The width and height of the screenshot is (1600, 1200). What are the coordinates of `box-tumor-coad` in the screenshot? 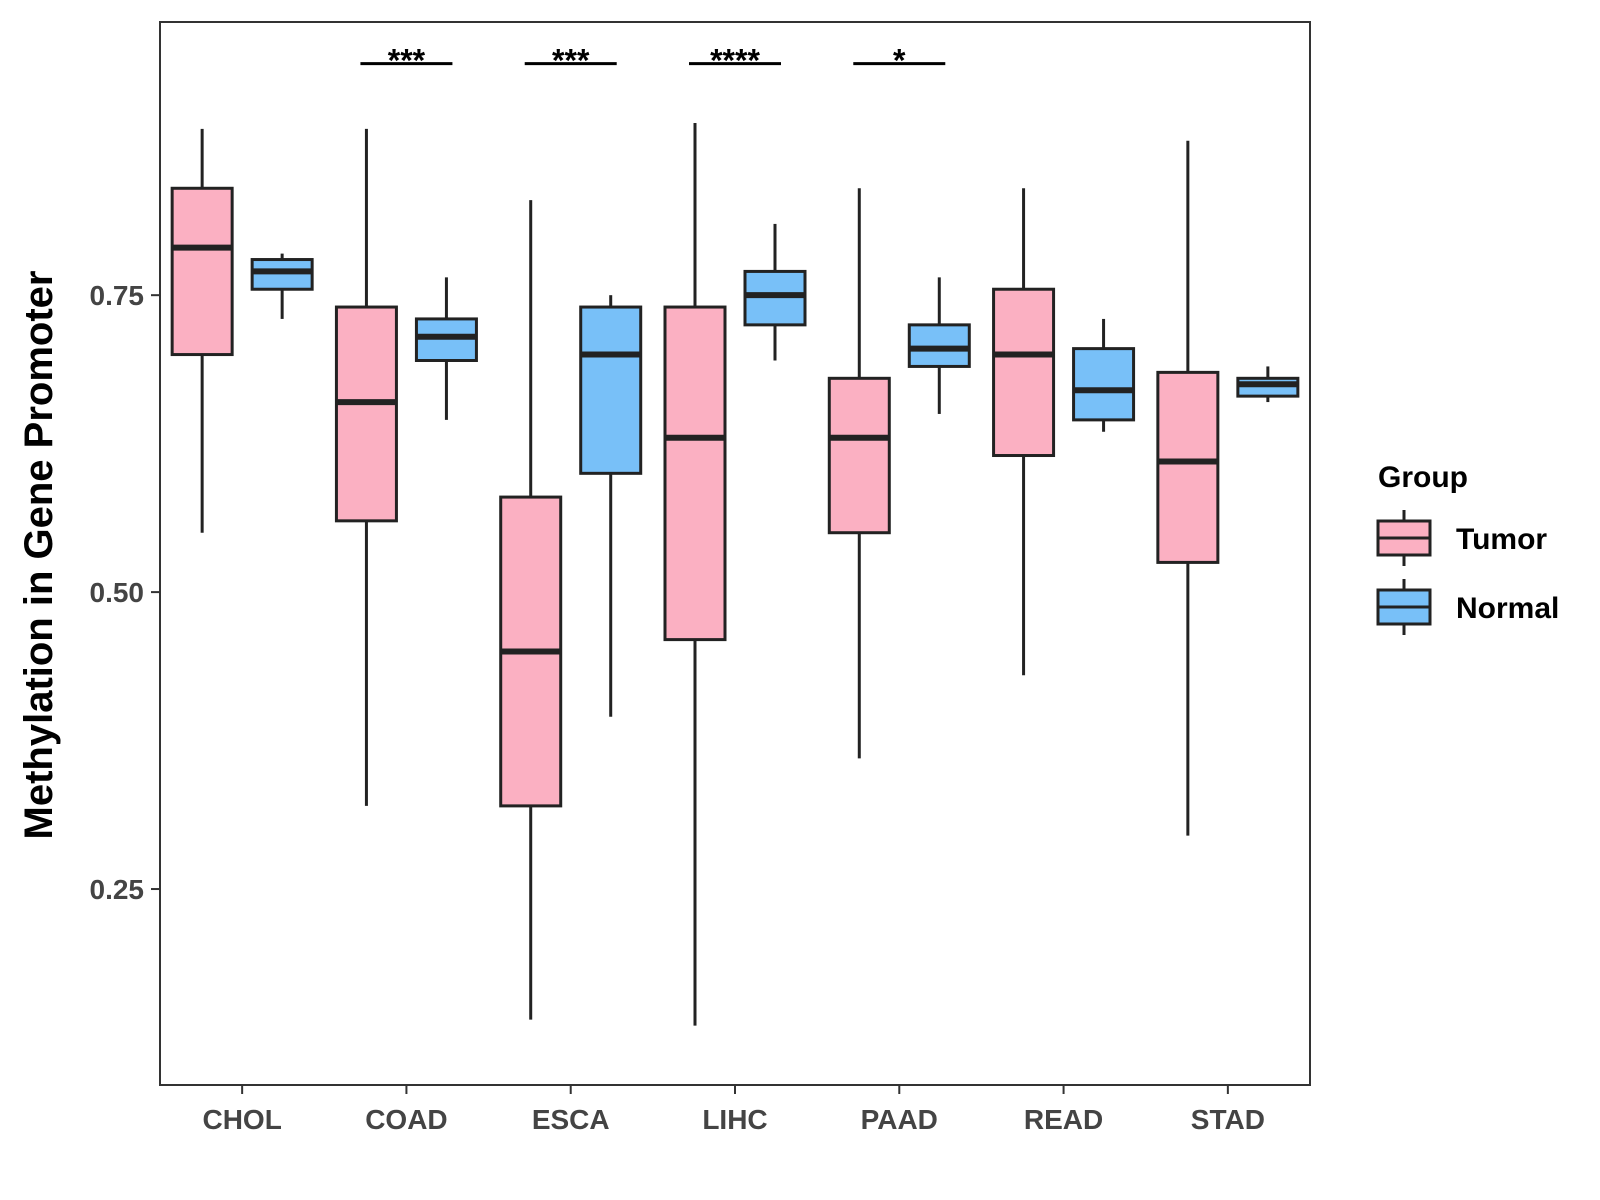 It's located at (366, 467).